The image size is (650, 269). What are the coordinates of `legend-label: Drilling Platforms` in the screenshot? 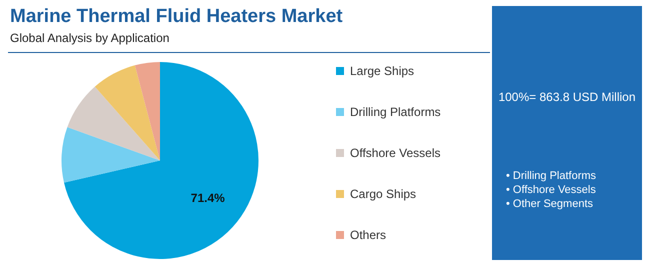 It's located at (395, 112).